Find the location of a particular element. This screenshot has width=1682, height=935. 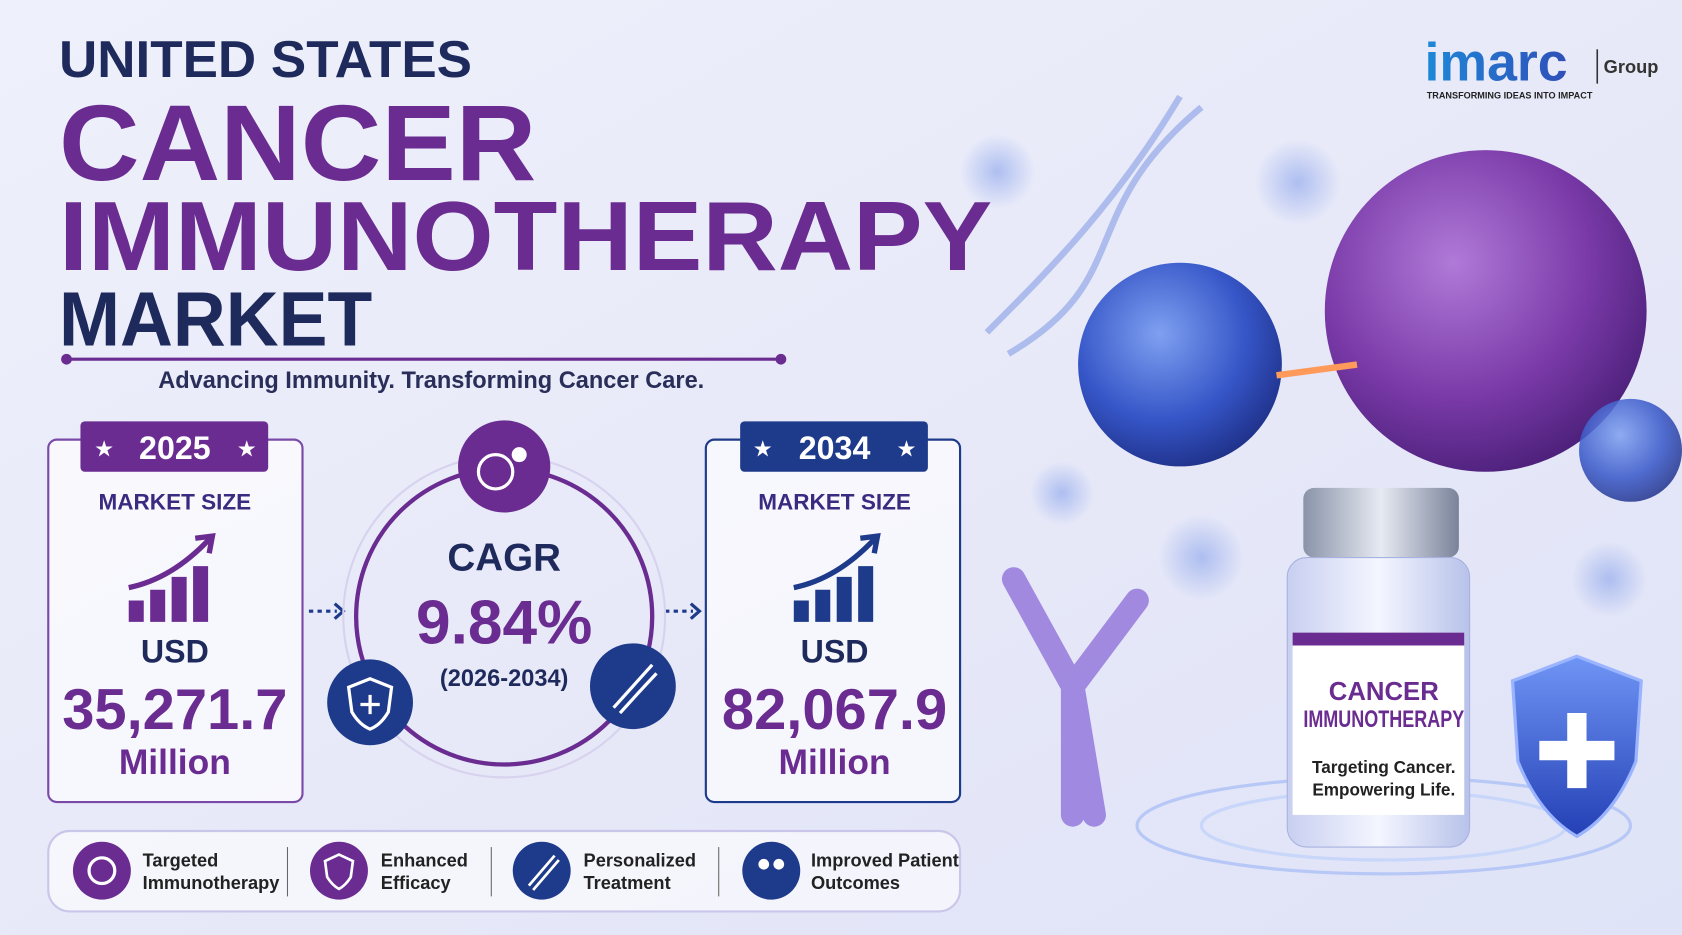

cagr-value: 9.84% is located at coordinates (504, 622).